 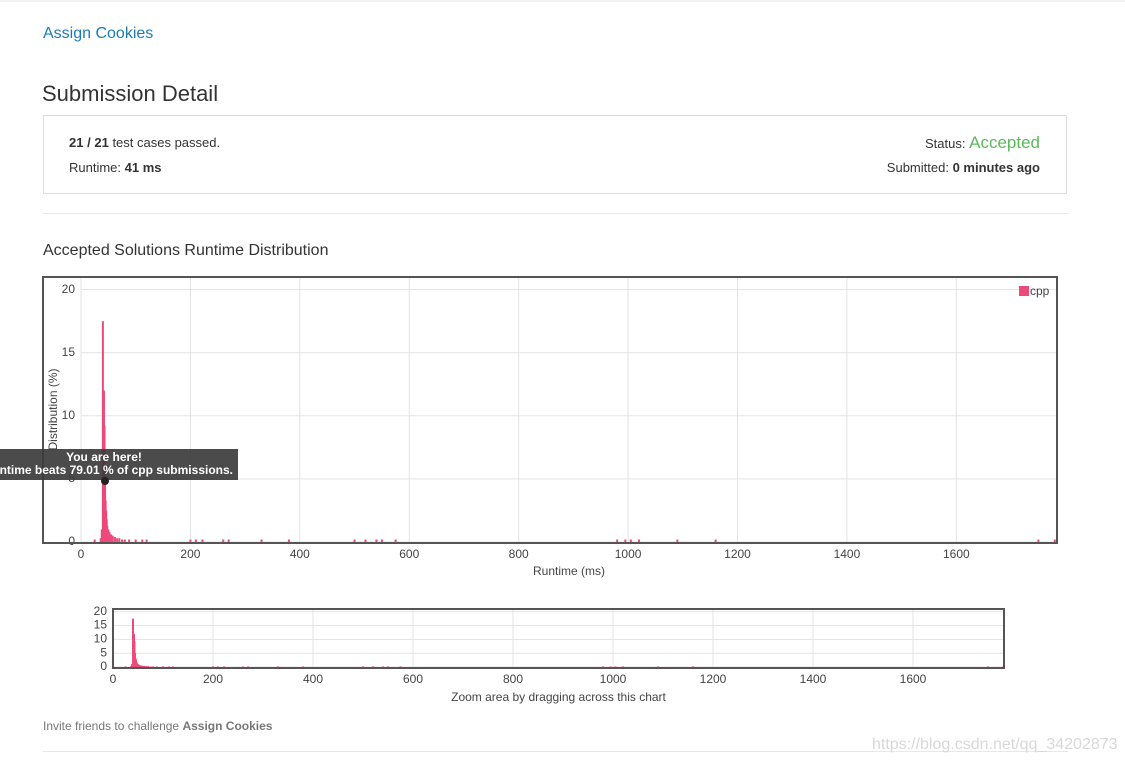 What do you see at coordinates (956, 554) in the screenshot?
I see `x-tick-label: 1600` at bounding box center [956, 554].